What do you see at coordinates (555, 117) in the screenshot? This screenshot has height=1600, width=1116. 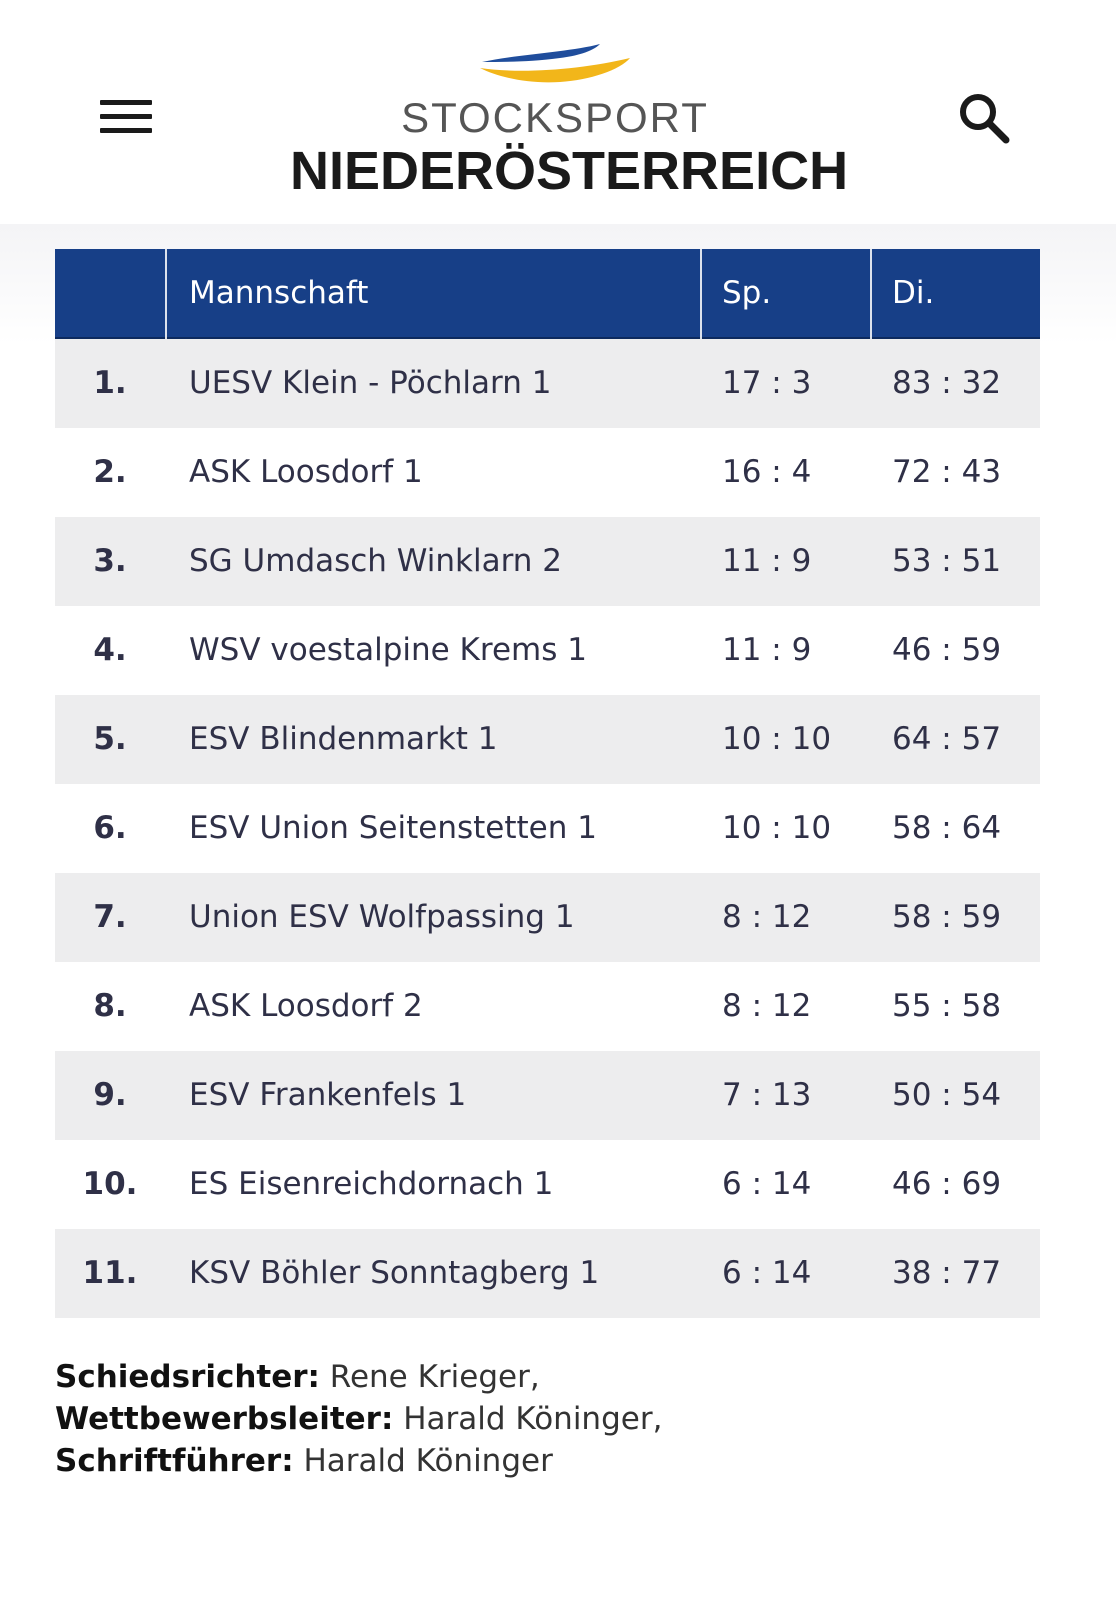 I see `logo-text-top: STOCKSPORT` at bounding box center [555, 117].